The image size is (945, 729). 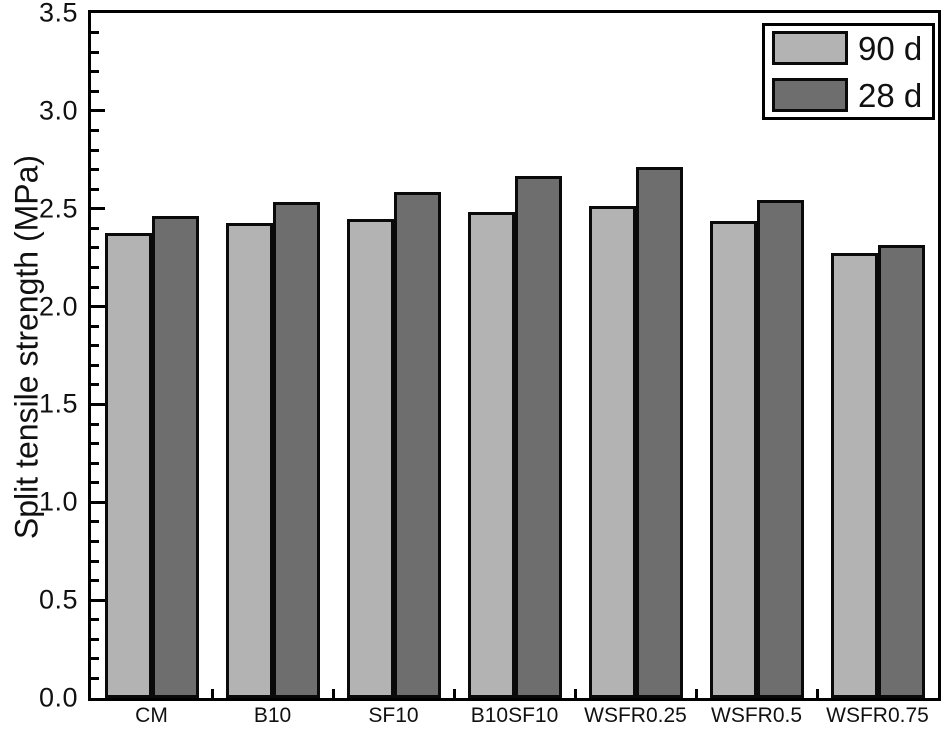 I want to click on bar-90d-B10, so click(x=249, y=460).